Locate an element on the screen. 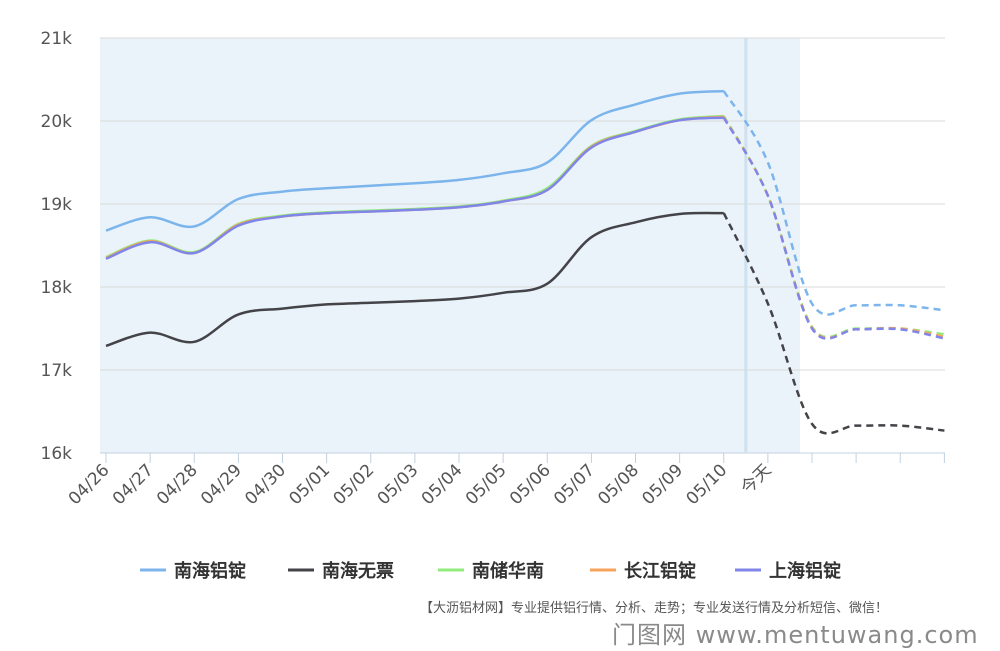  source-note: 【大沥铝材网】专业提供铝行情、分析、走势；专业发送行情及分析短信、微信！ is located at coordinates (654, 608).